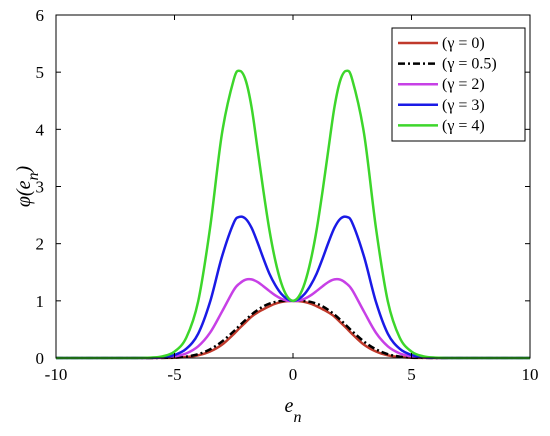 The width and height of the screenshot is (550, 436). Describe the element at coordinates (40, 15) in the screenshot. I see `y-tick-label: 6` at that location.